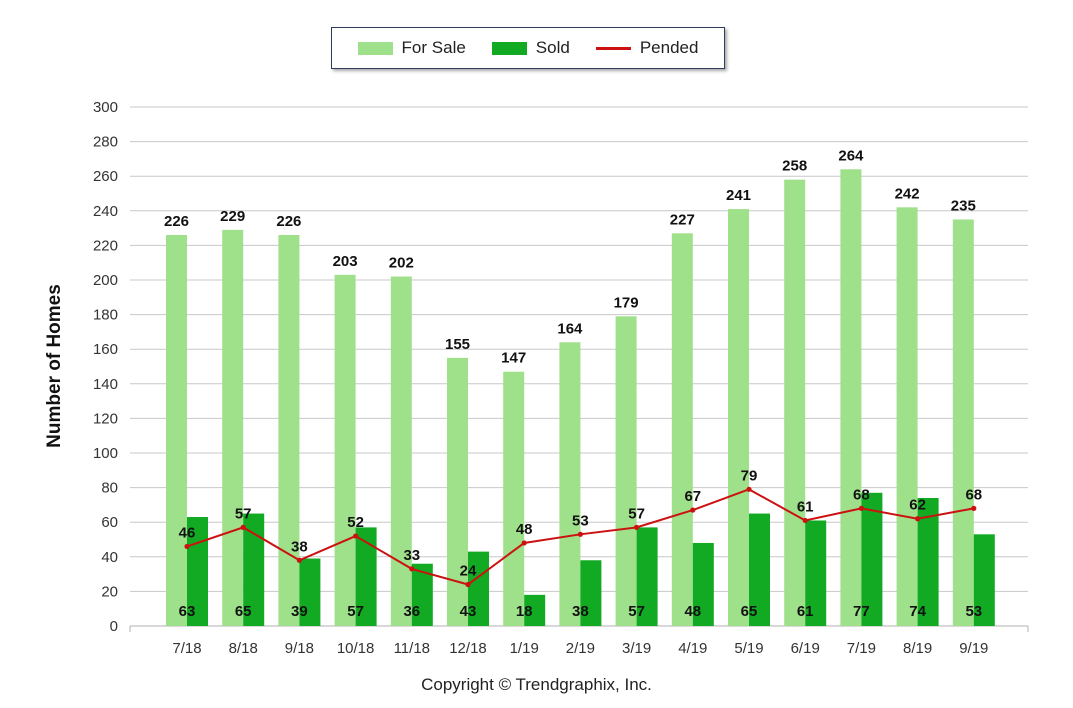 This screenshot has height=708, width=1073. What do you see at coordinates (524, 611) in the screenshot?
I see `data-label-sold: 18` at bounding box center [524, 611].